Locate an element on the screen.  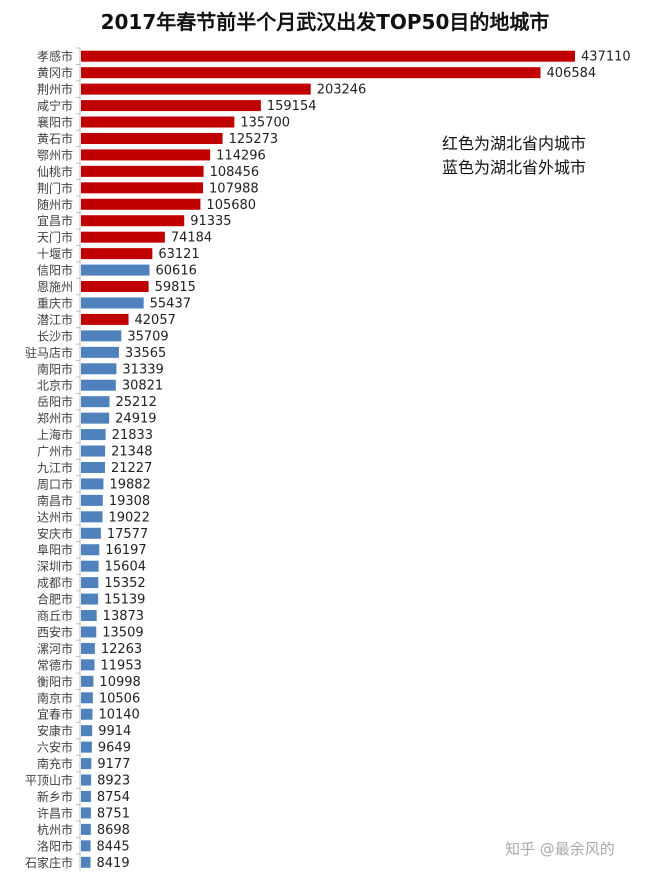
value-label: 135700 is located at coordinates (265, 123).